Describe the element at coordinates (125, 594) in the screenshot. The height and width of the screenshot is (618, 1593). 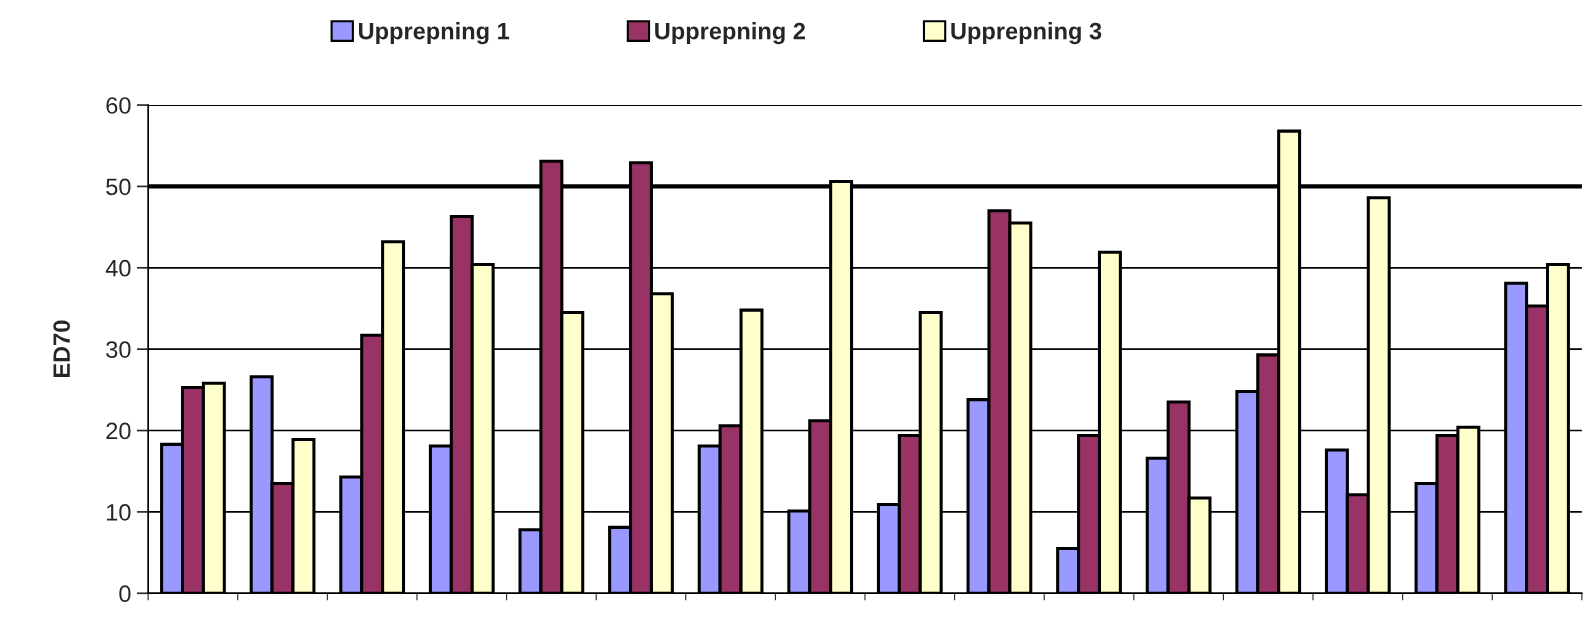
I see `y-tick-label: 0` at that location.